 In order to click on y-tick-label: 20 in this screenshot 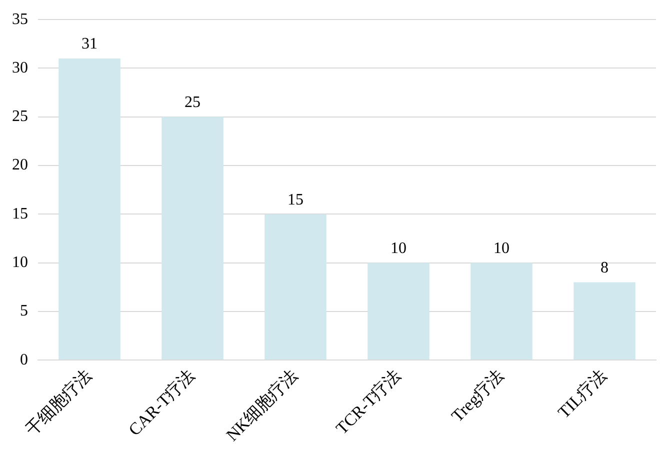, I will do `click(20, 165)`.